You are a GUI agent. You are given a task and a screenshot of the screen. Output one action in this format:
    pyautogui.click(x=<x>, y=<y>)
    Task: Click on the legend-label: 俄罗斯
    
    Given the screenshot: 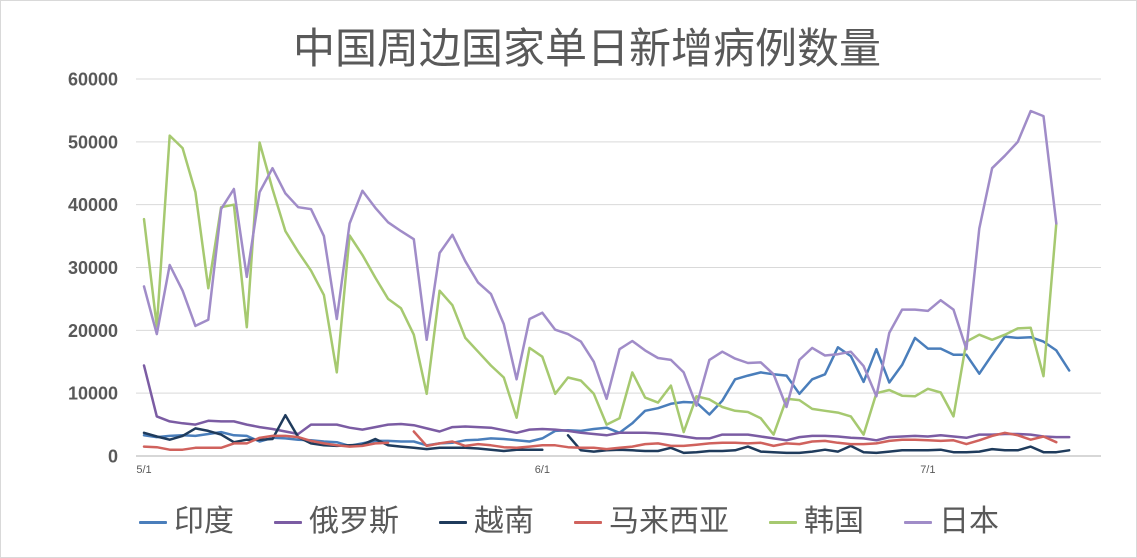 What is the action you would take?
    pyautogui.click(x=354, y=521)
    